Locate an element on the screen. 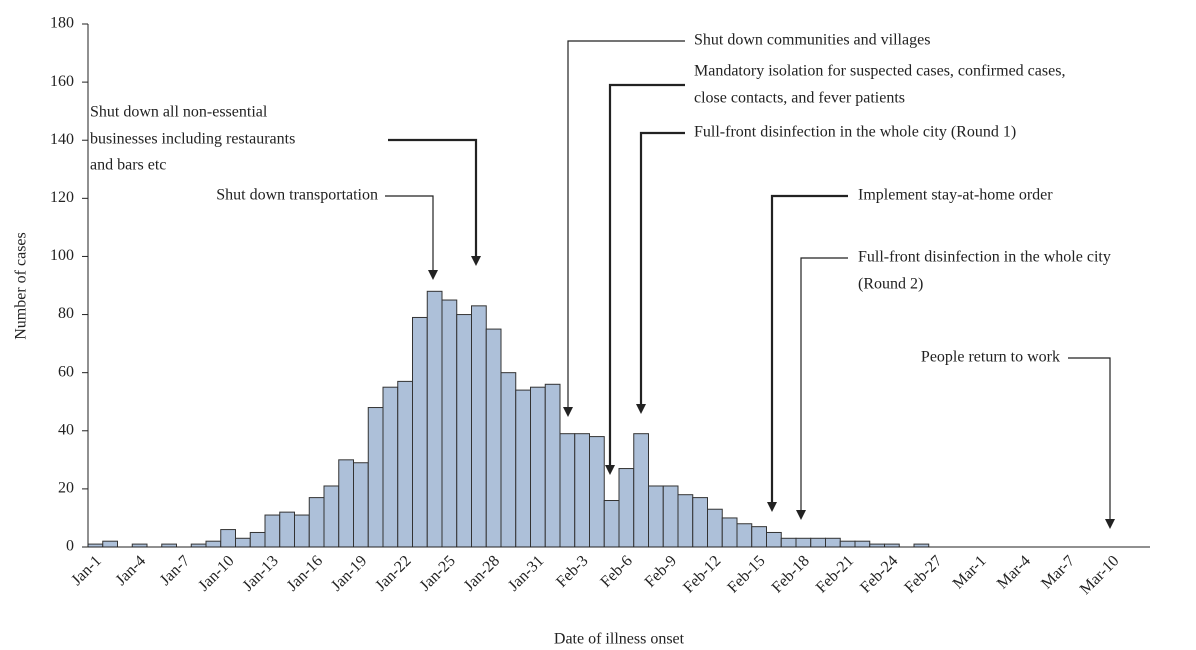  x-tick-label: Feb-6 is located at coordinates (616, 571).